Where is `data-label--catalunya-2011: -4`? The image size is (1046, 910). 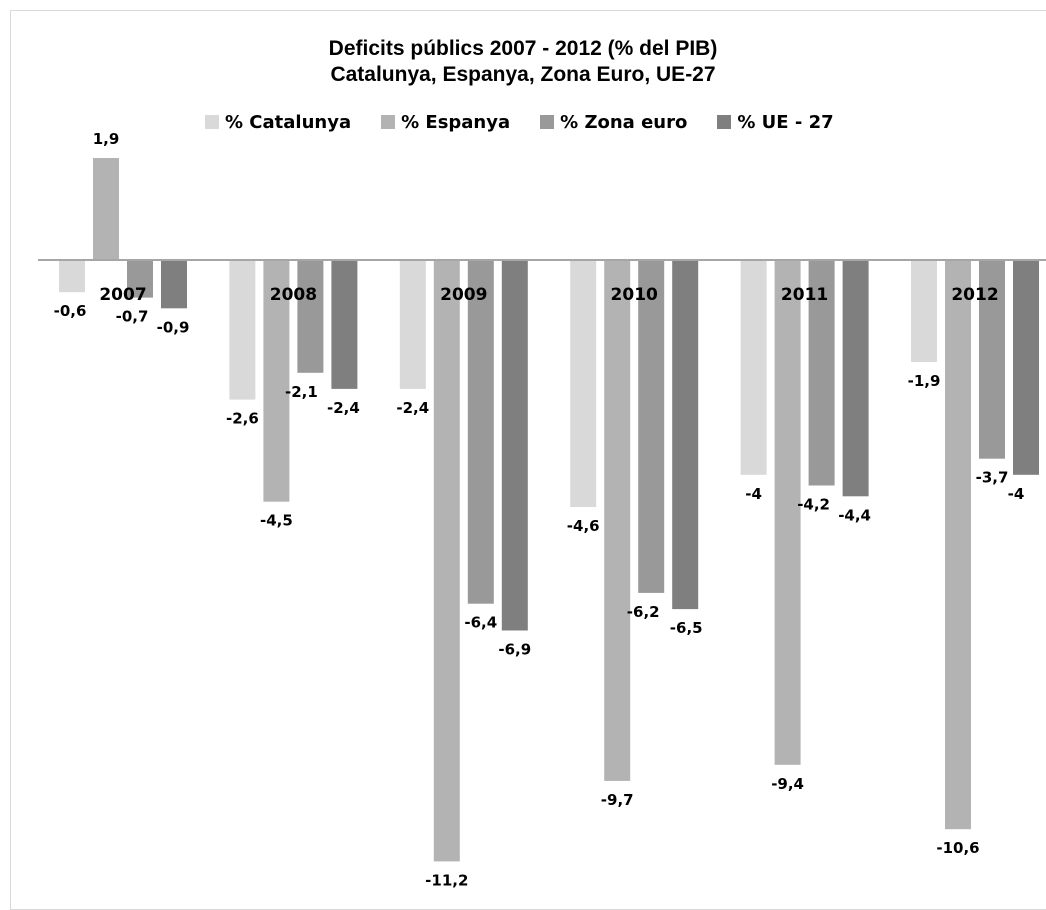 data-label--catalunya-2011: -4 is located at coordinates (753, 494).